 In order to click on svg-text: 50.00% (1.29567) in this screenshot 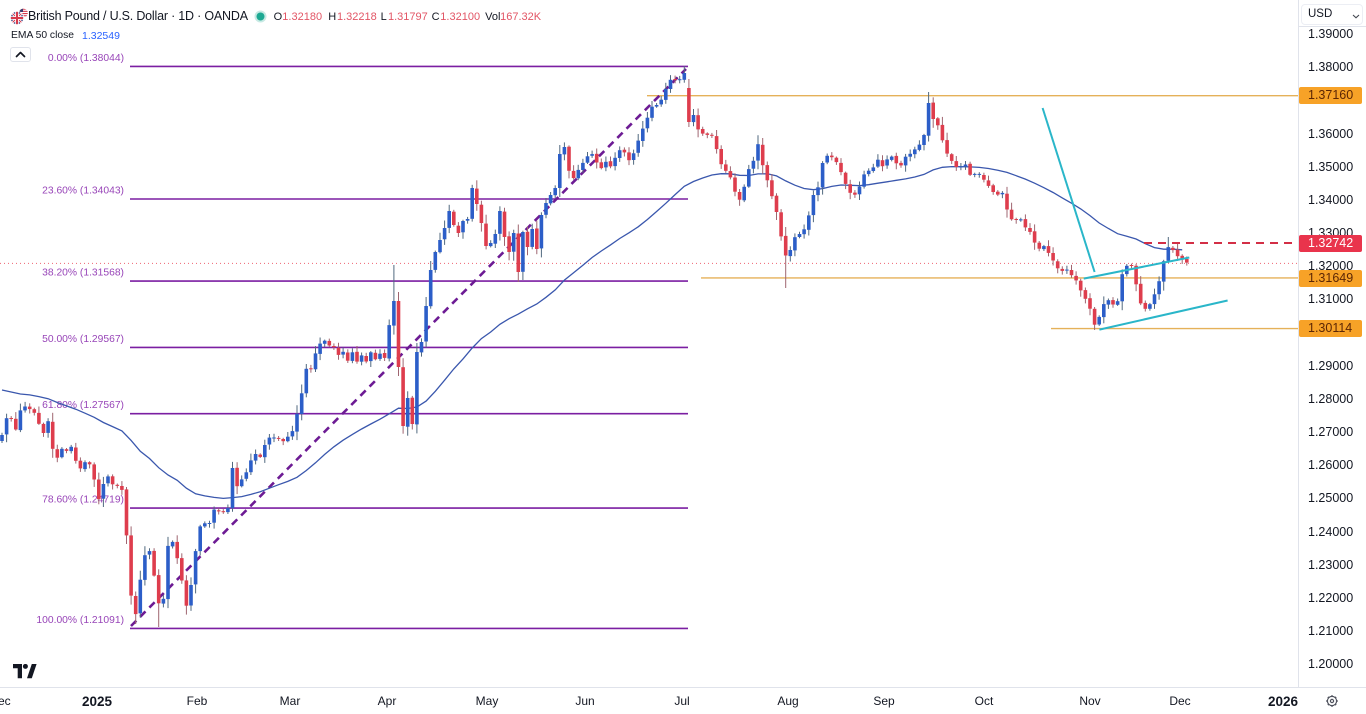, I will do `click(83, 339)`.